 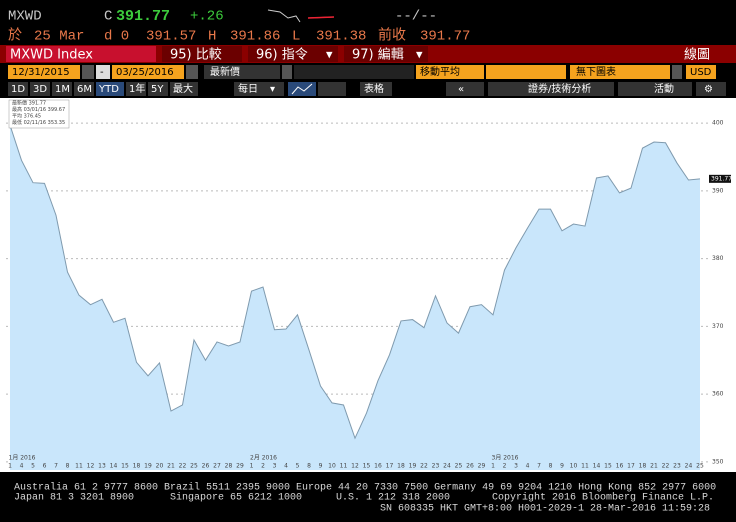 What do you see at coordinates (341, 37) in the screenshot?
I see `low: 391.38` at bounding box center [341, 37].